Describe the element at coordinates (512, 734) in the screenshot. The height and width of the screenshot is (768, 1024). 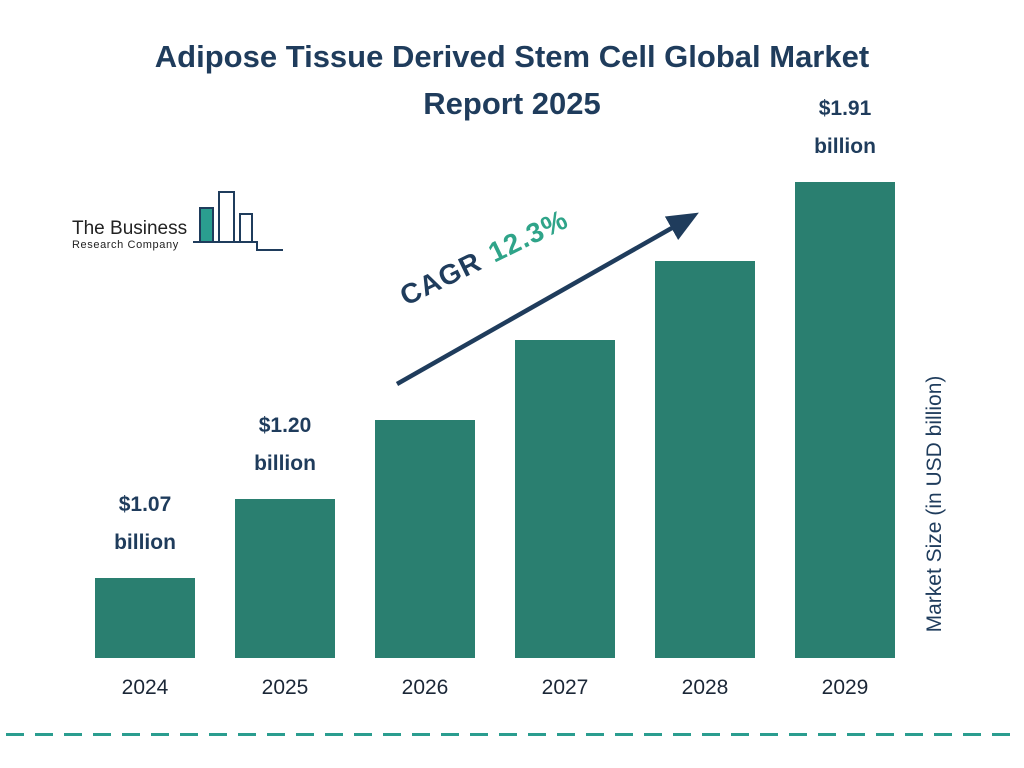
I see `bottom-dashed-line` at that location.